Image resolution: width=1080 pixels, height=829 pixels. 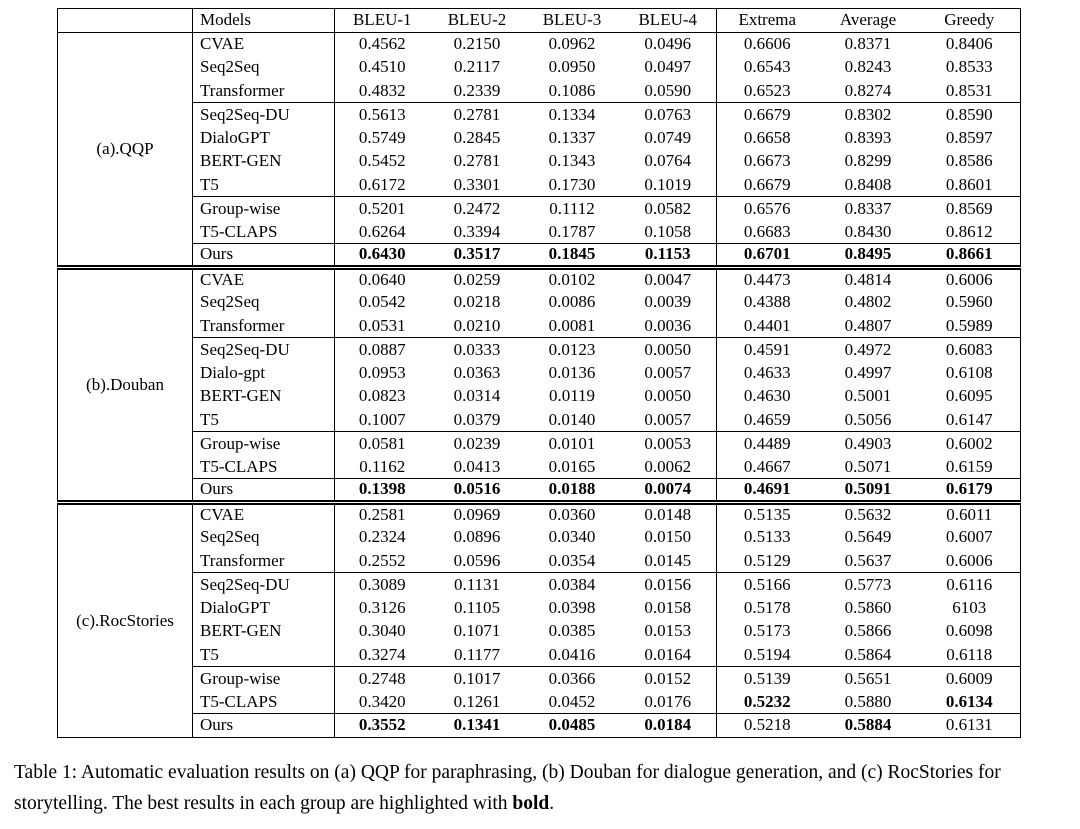 What do you see at coordinates (572, 725) in the screenshot?
I see `metric-value-cell: 0.0485` at bounding box center [572, 725].